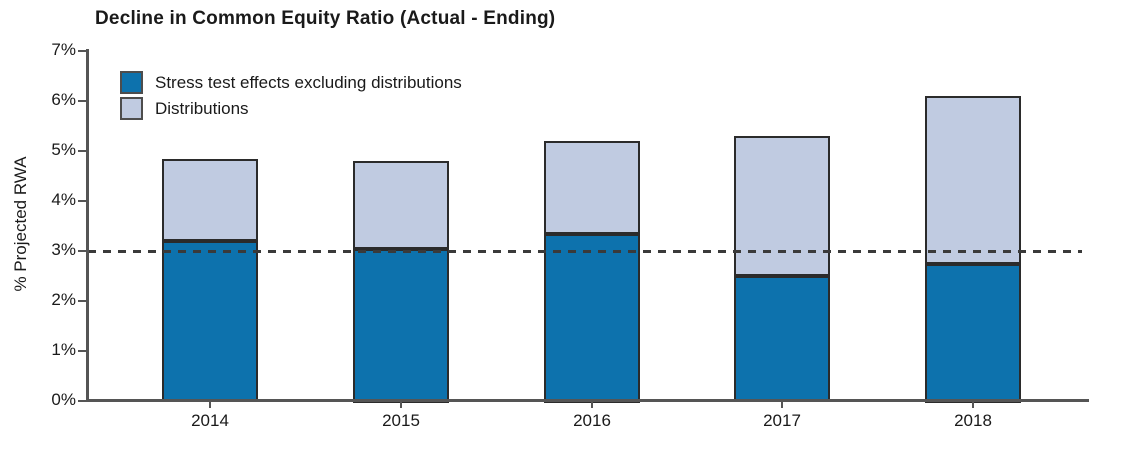 This screenshot has width=1128, height=454. Describe the element at coordinates (131, 82) in the screenshot. I see `legend-swatch-stress` at that location.